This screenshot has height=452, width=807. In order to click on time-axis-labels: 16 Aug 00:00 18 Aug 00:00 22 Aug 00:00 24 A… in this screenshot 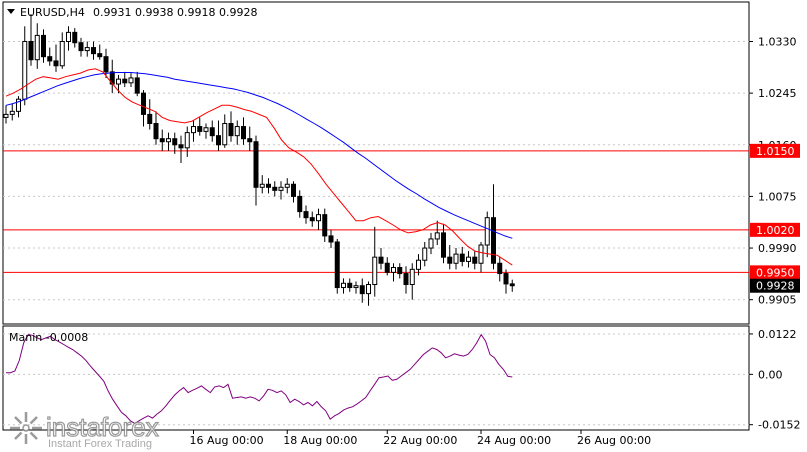, I will do `click(420, 438)`.